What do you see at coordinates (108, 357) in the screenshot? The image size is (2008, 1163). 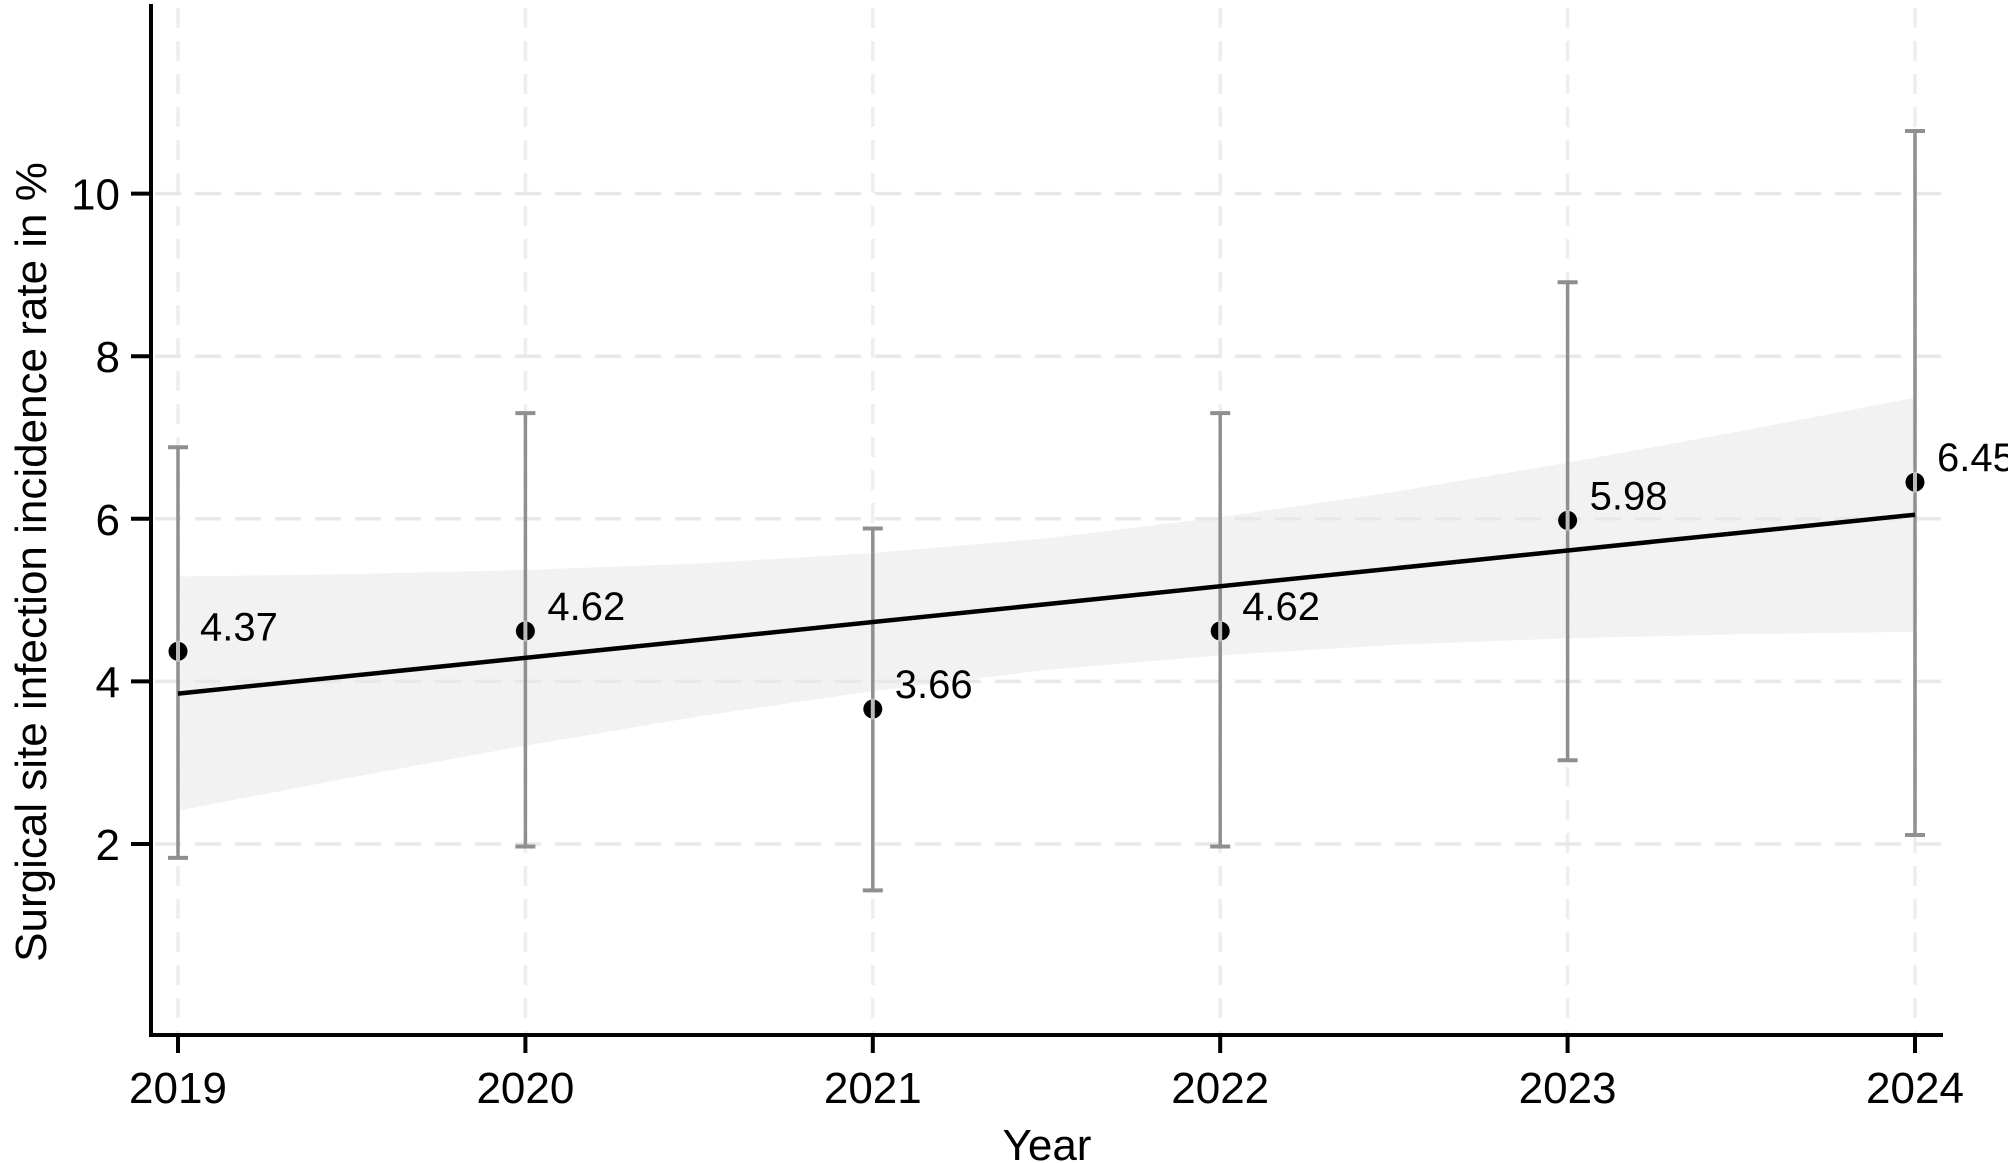 I see `y-tick-label: 8` at bounding box center [108, 357].